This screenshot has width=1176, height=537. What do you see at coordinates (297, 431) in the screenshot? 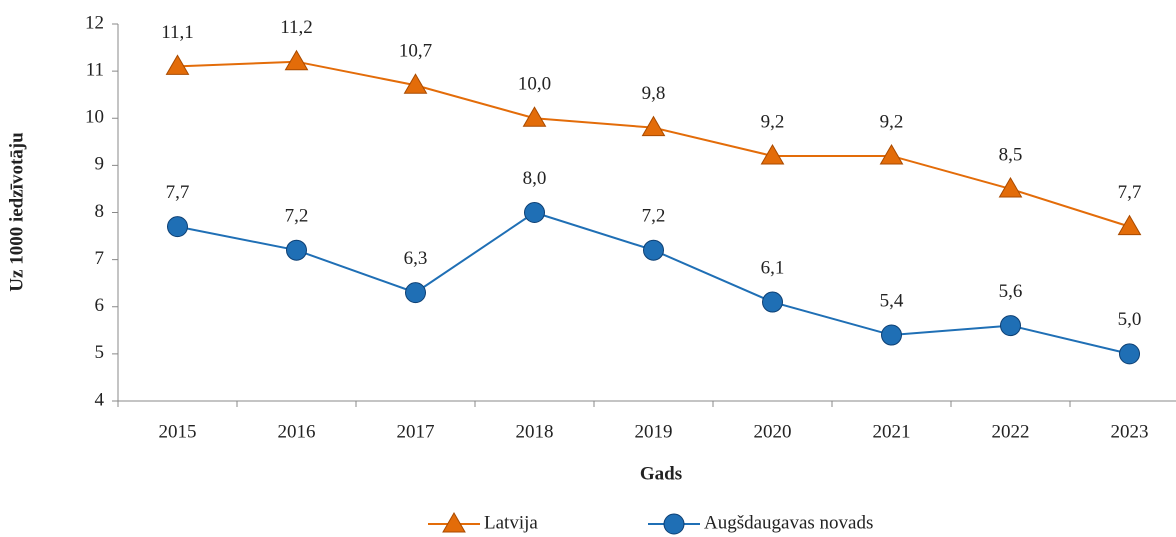
I see `x-tick-label: 2016` at bounding box center [297, 431].